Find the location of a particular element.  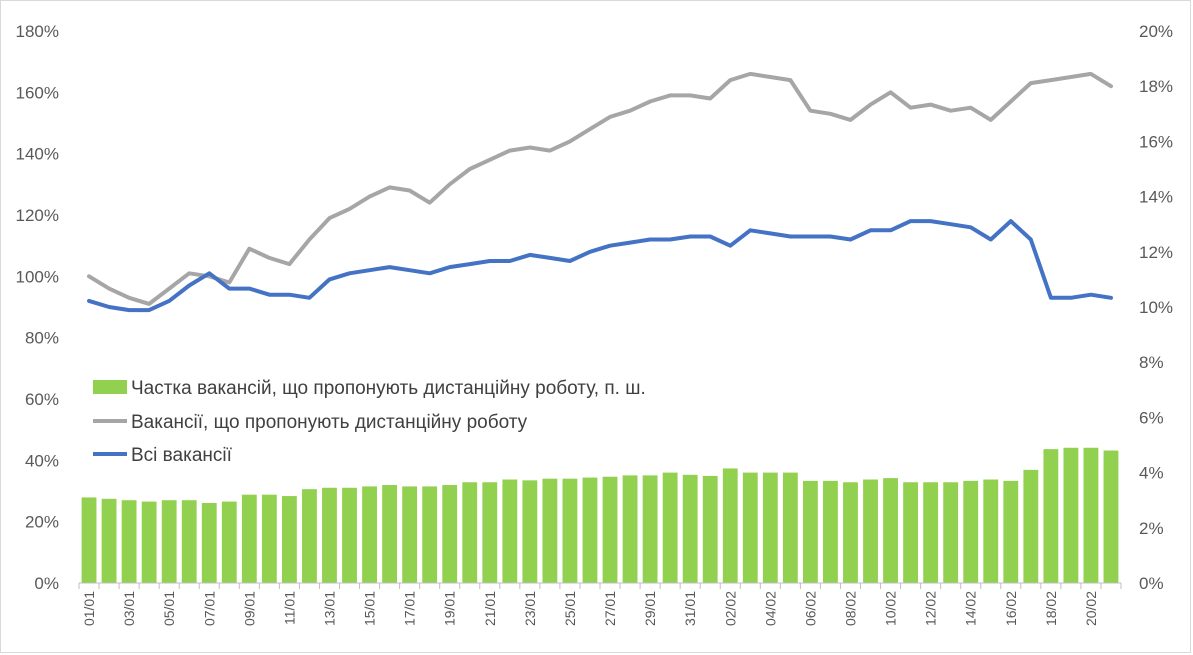

legend-swatch-bar is located at coordinates (110, 387).